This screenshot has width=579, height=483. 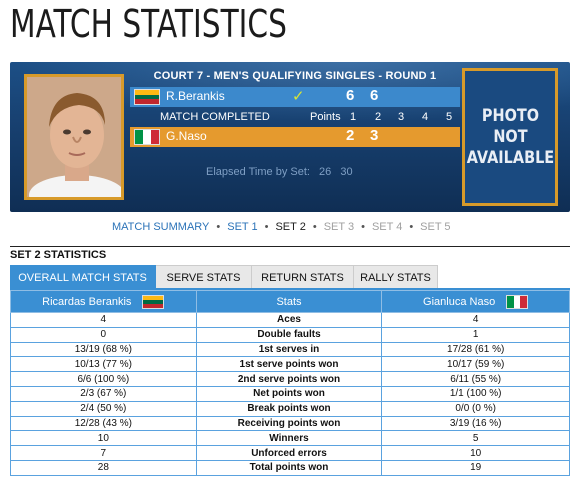 What do you see at coordinates (103, 393) in the screenshot?
I see `player1-value: 2/3 (67 %)` at bounding box center [103, 393].